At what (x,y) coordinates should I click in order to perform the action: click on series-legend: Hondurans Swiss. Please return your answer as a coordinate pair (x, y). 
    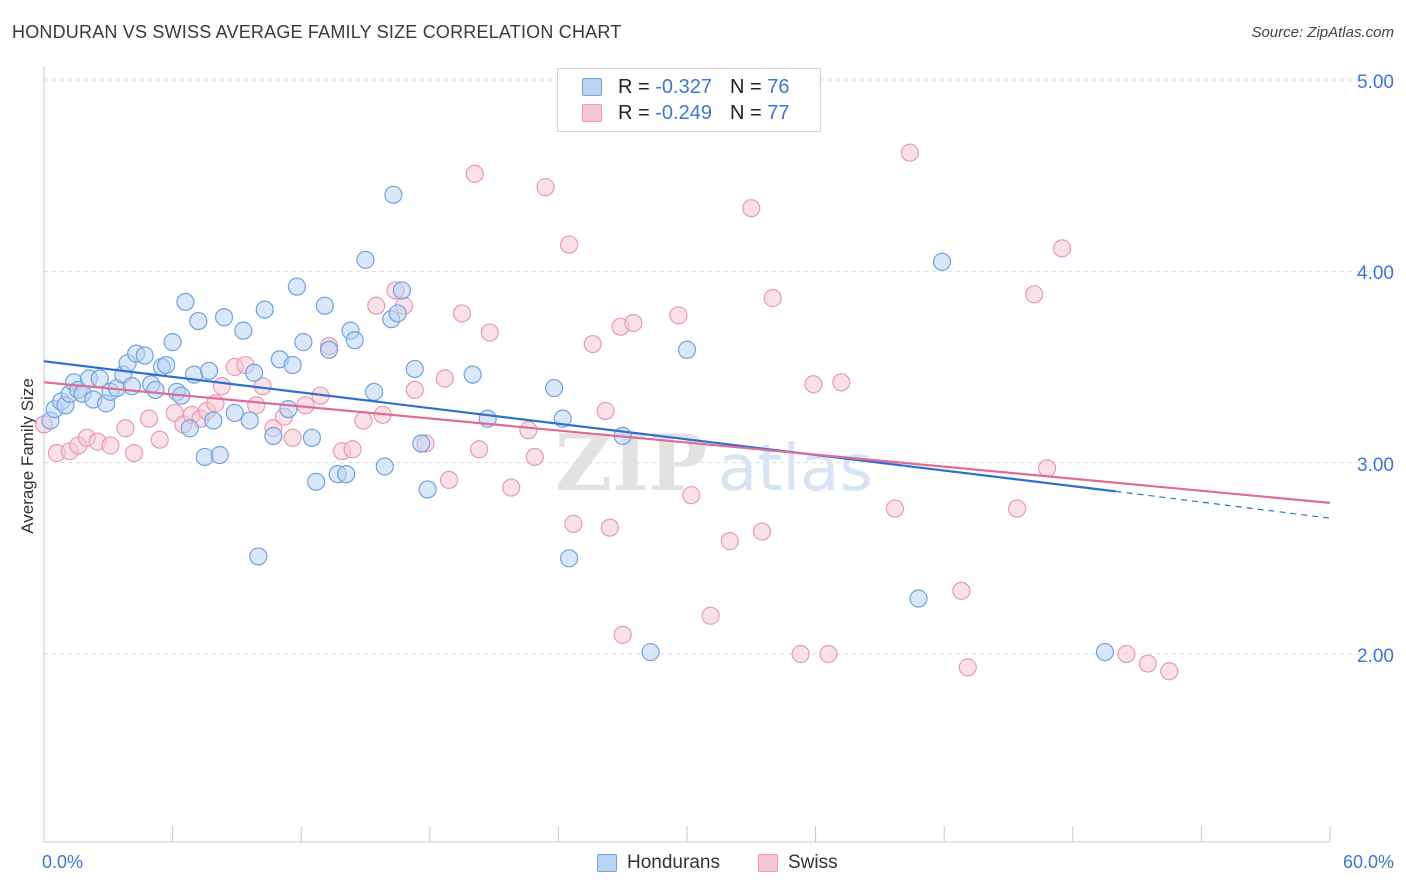
    Looking at the image, I should click on (703, 864).